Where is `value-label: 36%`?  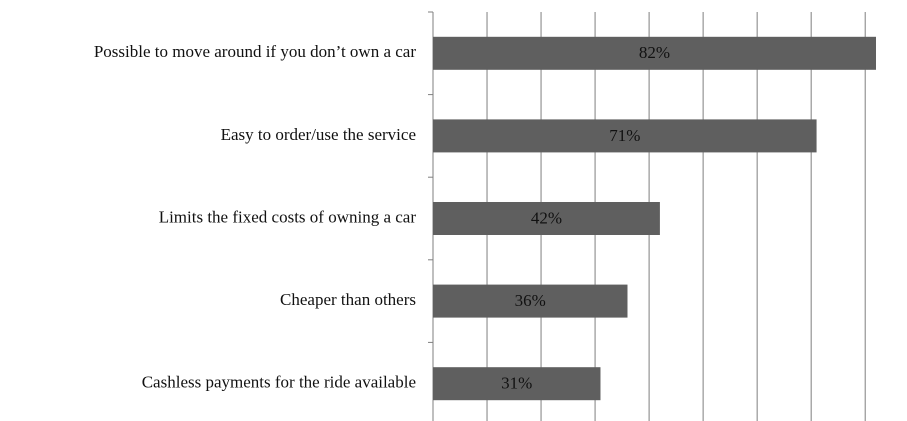 value-label: 36% is located at coordinates (530, 300).